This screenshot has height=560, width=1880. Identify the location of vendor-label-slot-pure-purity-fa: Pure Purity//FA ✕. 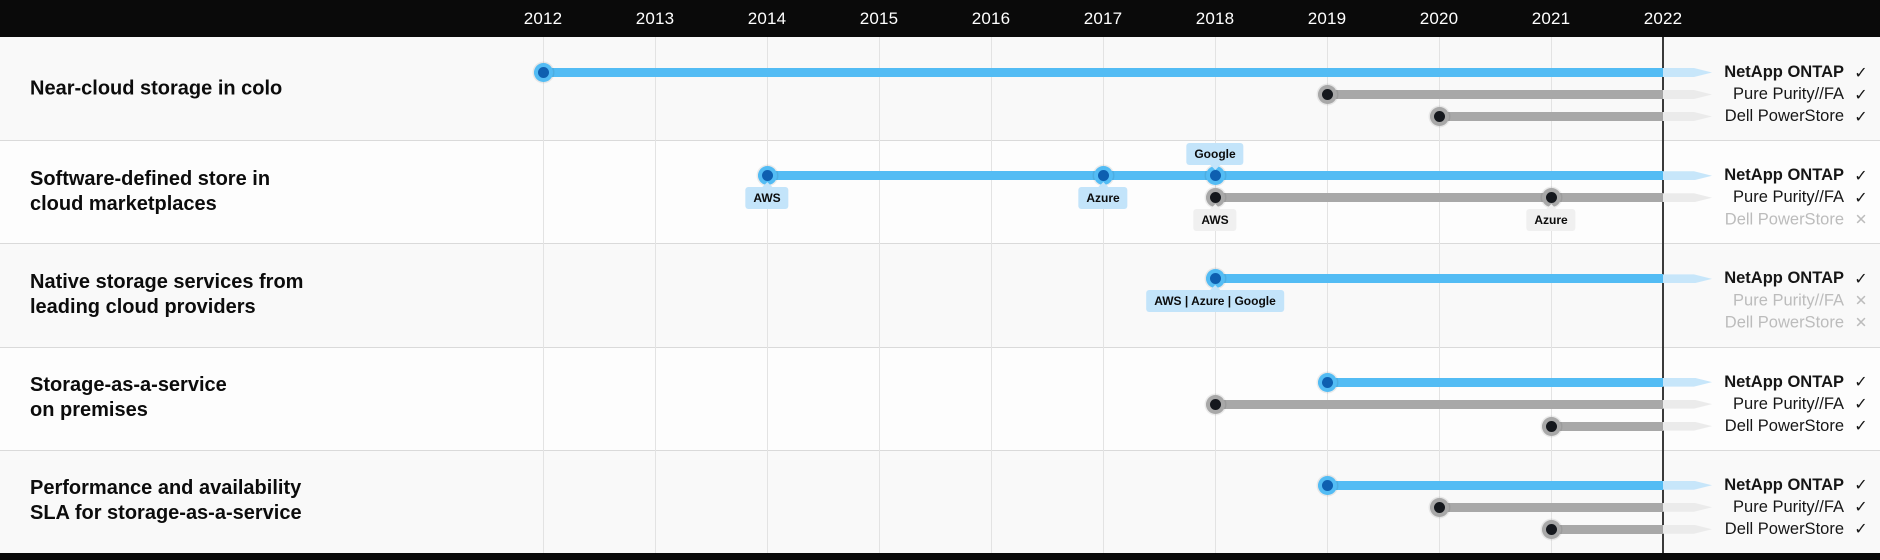
(1801, 300).